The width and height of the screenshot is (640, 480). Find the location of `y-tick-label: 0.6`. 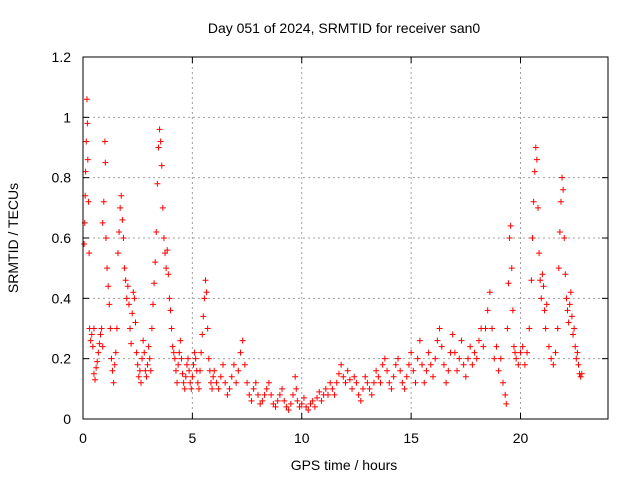

y-tick-label: 0.6 is located at coordinates (62, 238).